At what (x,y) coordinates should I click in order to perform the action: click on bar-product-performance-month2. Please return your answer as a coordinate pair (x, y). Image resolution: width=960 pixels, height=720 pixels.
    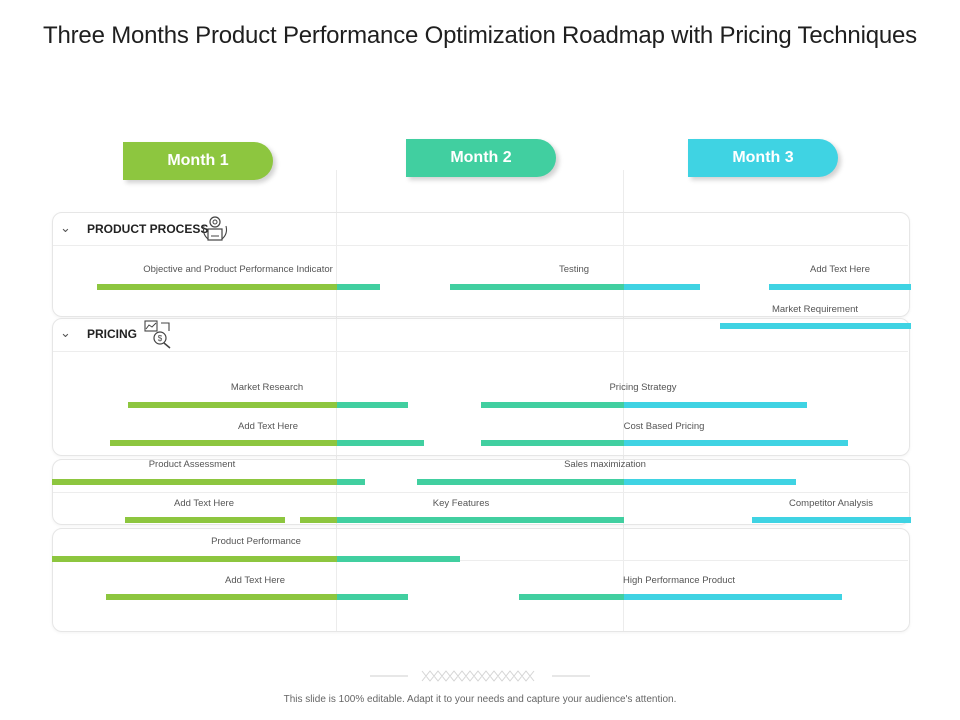
    Looking at the image, I should click on (398, 559).